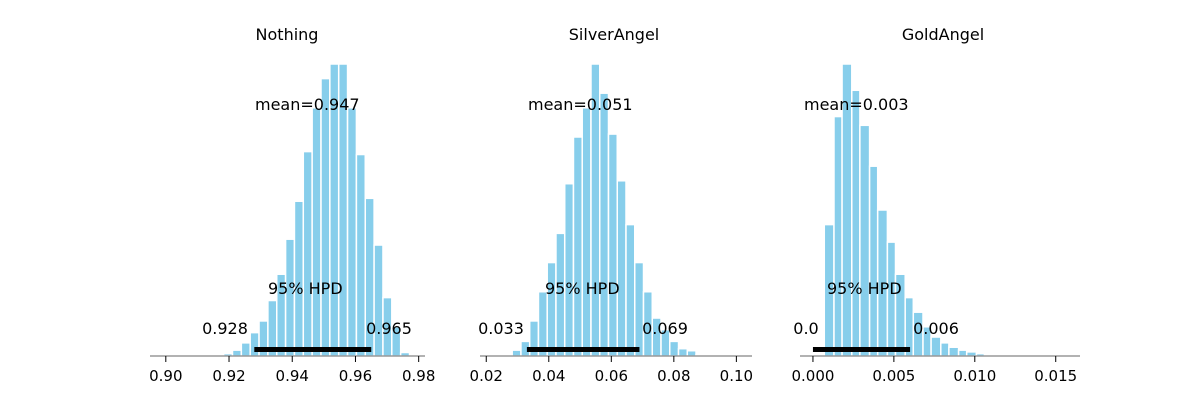  What do you see at coordinates (812, 376) in the screenshot?
I see `x-tick-label-0: 0.000` at bounding box center [812, 376].